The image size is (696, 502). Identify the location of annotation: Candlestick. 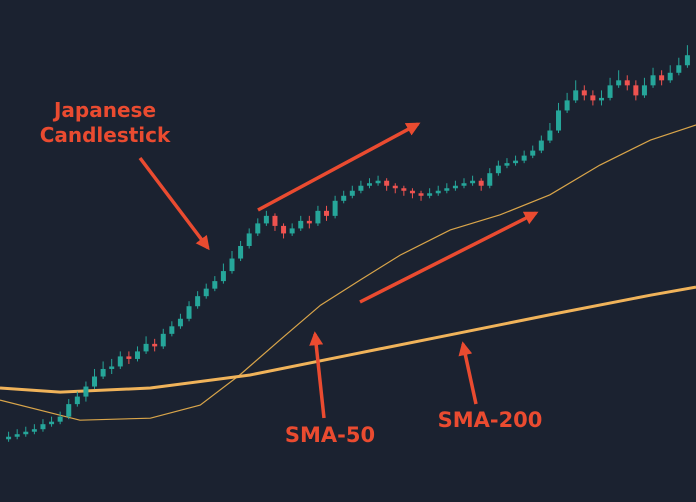
(105, 135).